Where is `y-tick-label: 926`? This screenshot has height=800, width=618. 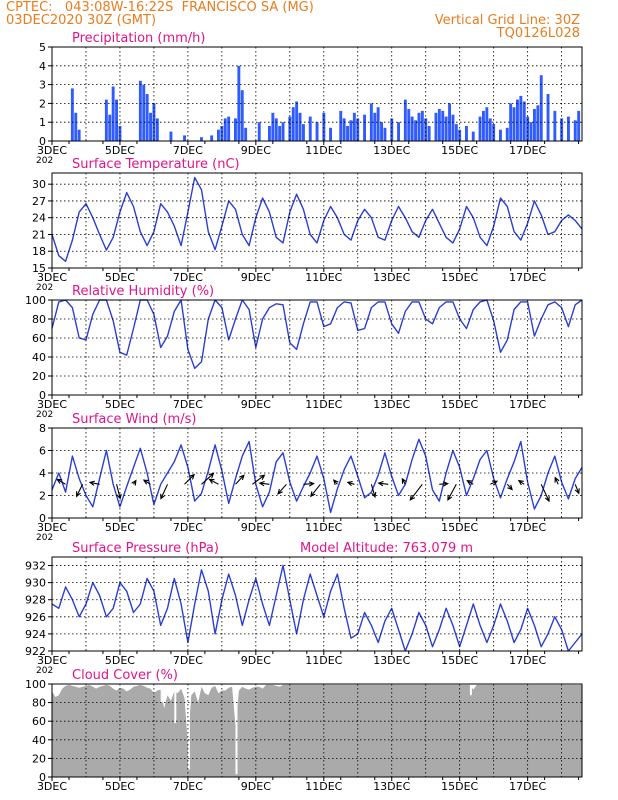 y-tick-label: 926 is located at coordinates (35, 617).